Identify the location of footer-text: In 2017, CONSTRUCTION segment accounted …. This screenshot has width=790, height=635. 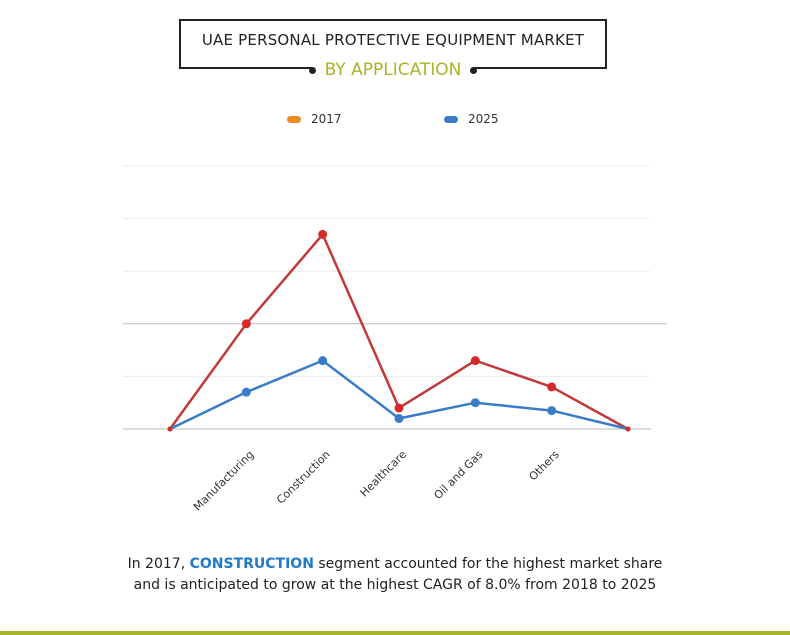
(395, 575).